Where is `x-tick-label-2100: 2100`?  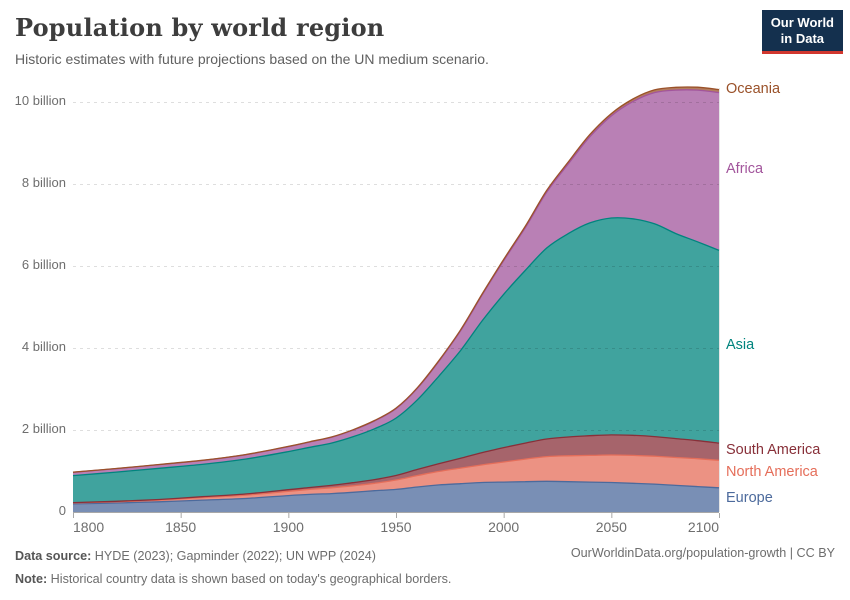 x-tick-label-2100: 2100 is located at coordinates (703, 527).